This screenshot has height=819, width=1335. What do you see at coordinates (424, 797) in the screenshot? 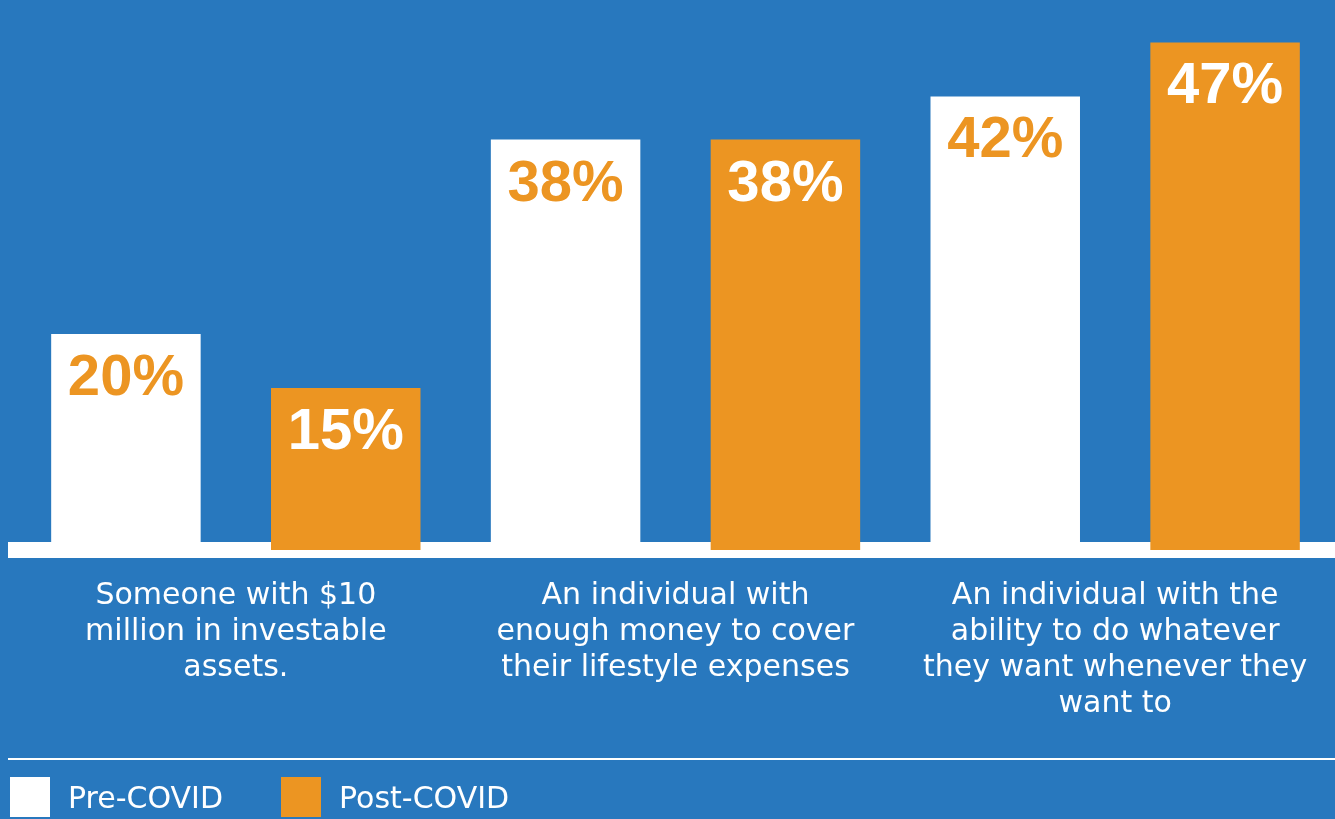
I see `legend-label: Post-COVID` at bounding box center [424, 797].